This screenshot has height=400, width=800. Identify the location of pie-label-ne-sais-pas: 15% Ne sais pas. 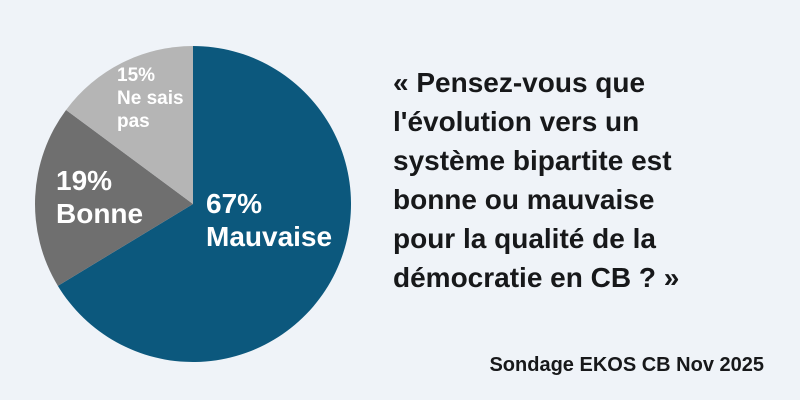
(150, 98).